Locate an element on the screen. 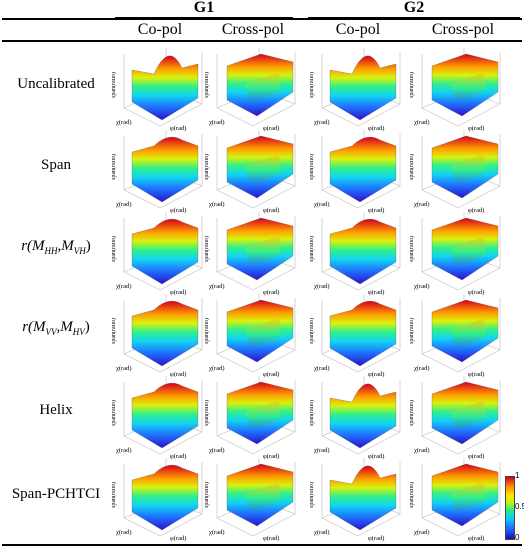 The height and width of the screenshot is (550, 524). row-label-helix: Helix is located at coordinates (56, 410).